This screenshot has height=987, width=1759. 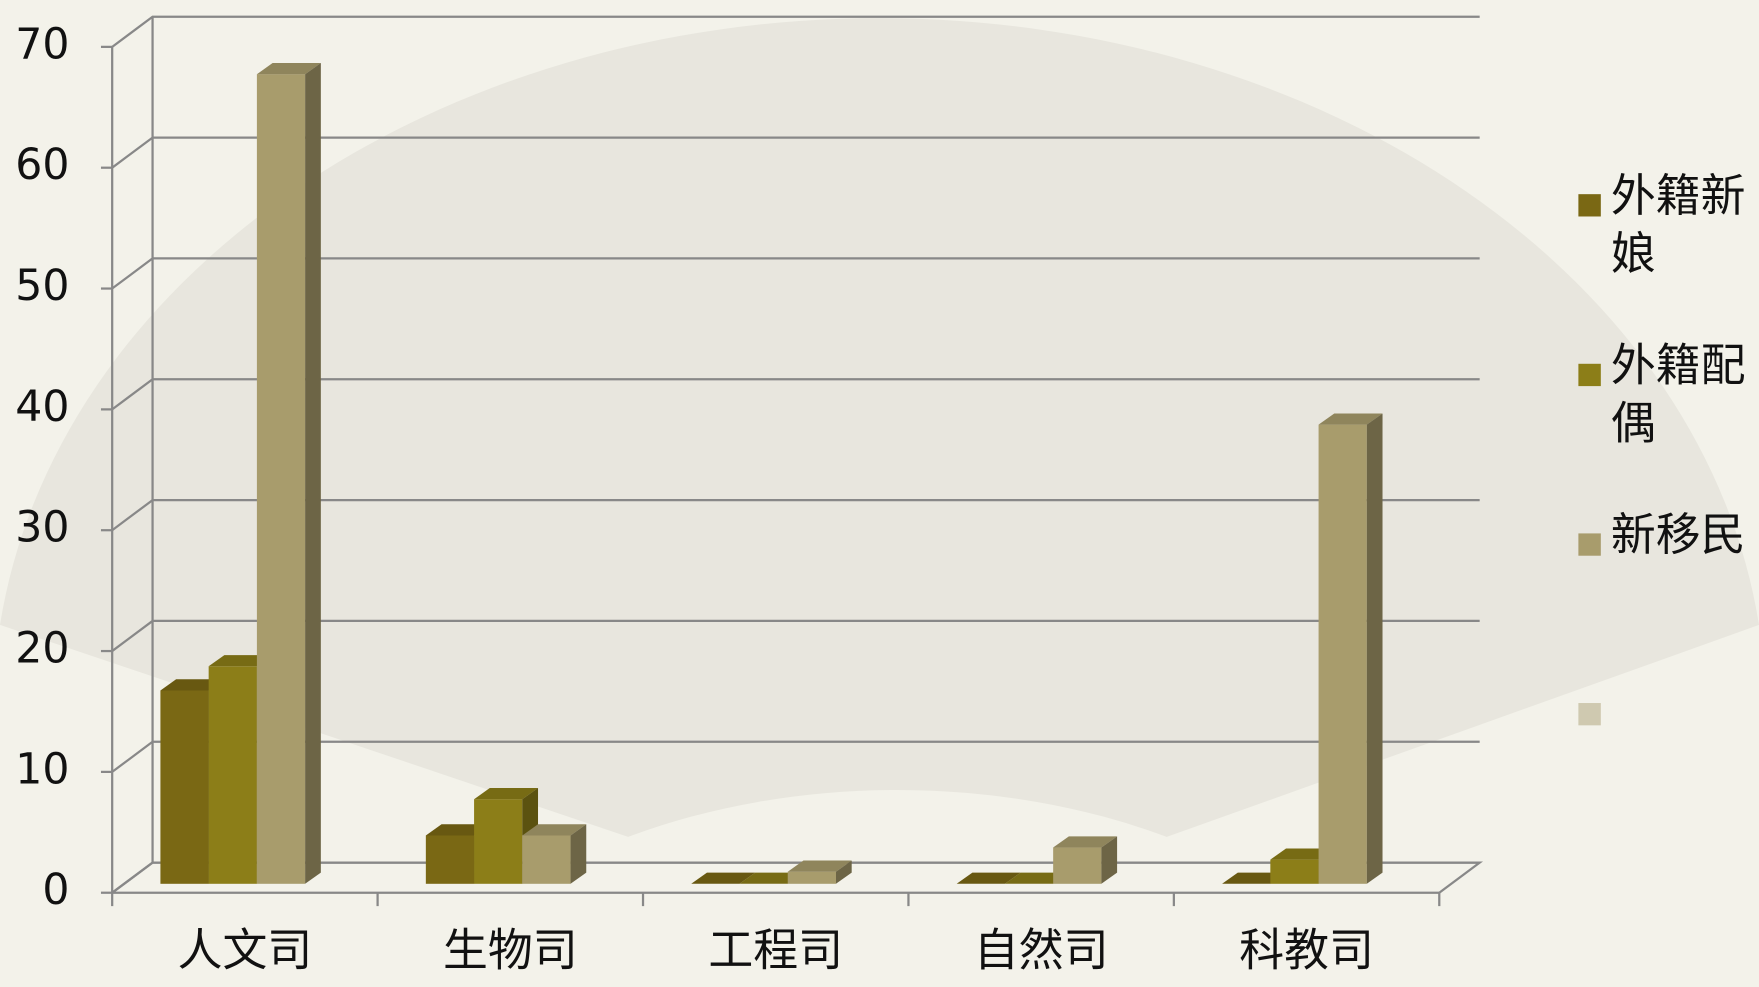 I want to click on y-tick-label: 40, so click(x=42, y=407).